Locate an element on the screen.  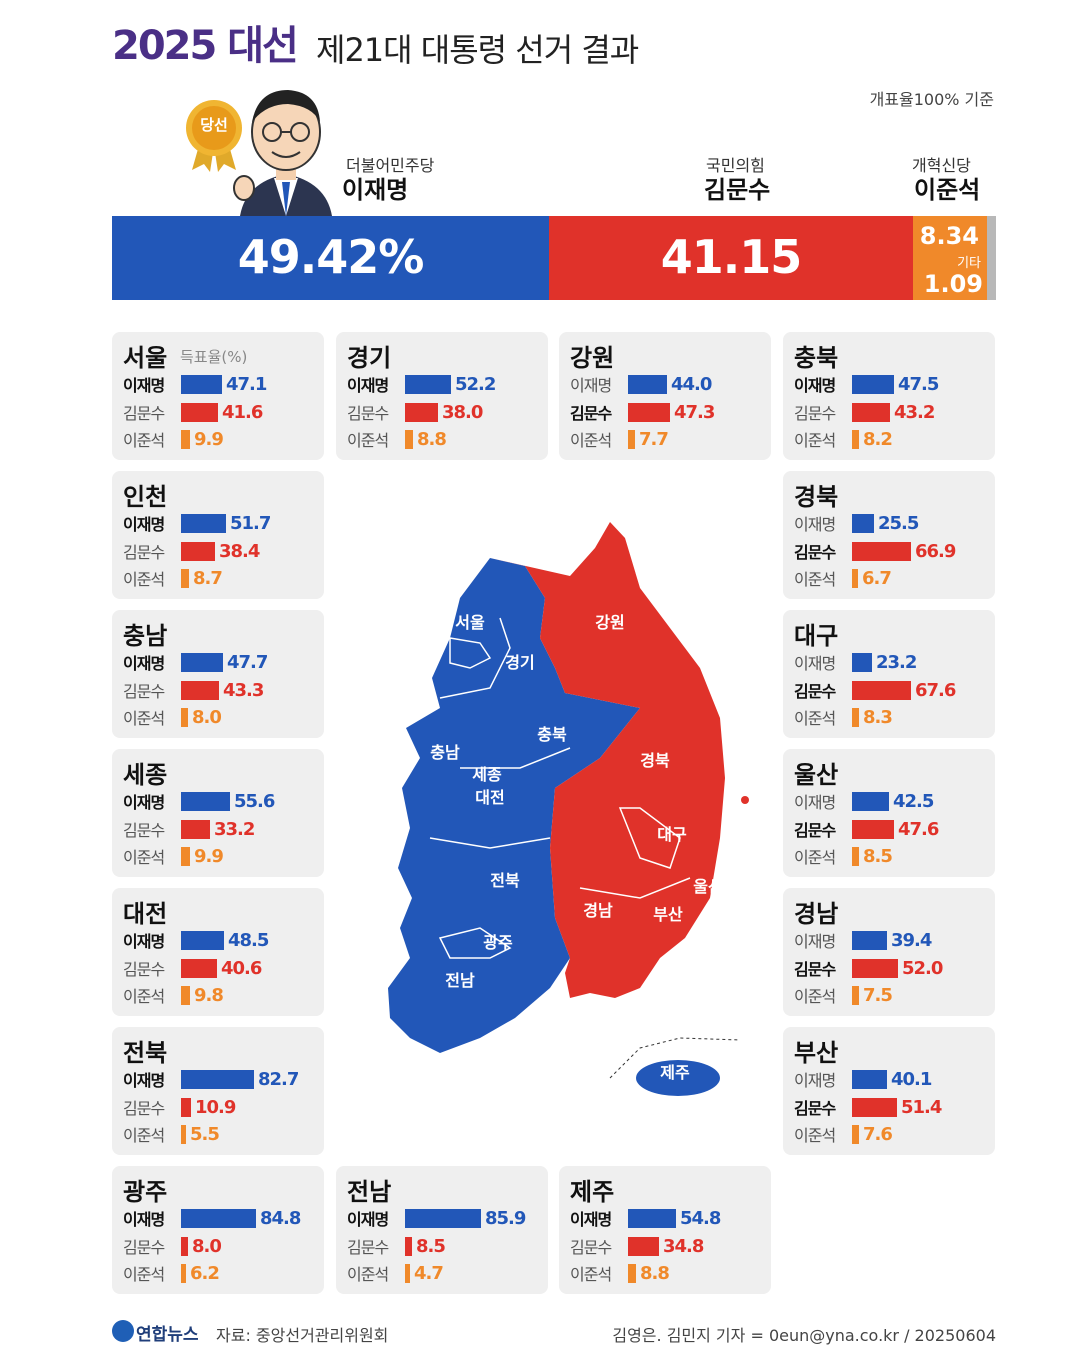
candidate-row: 김문수 38.0 is located at coordinates (415, 412).